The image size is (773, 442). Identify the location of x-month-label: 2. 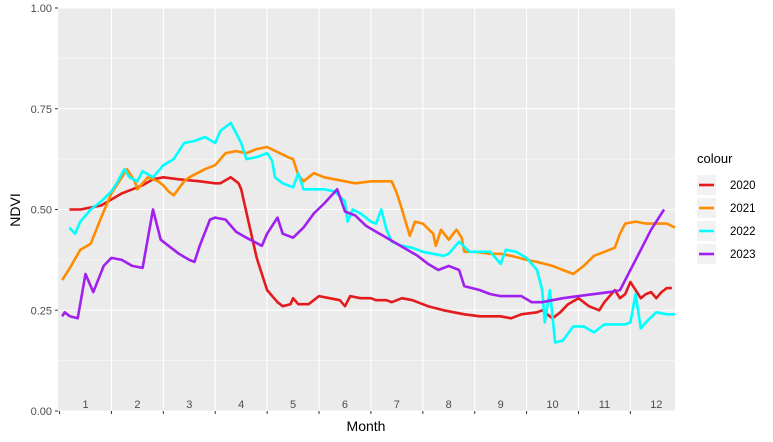
(137, 405).